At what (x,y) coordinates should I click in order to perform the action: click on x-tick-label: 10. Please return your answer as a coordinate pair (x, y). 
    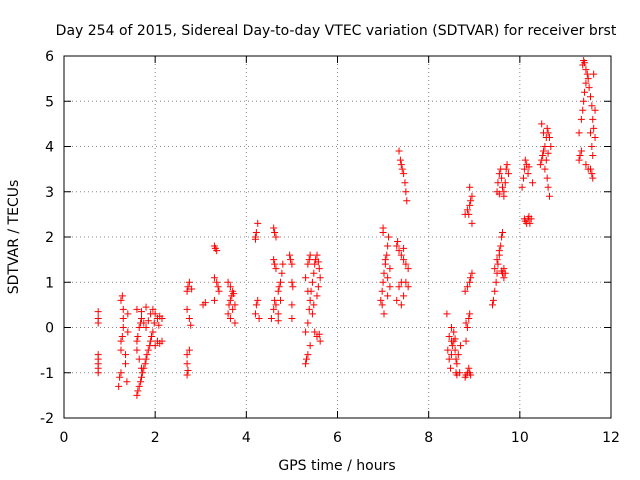
    Looking at the image, I should click on (520, 438).